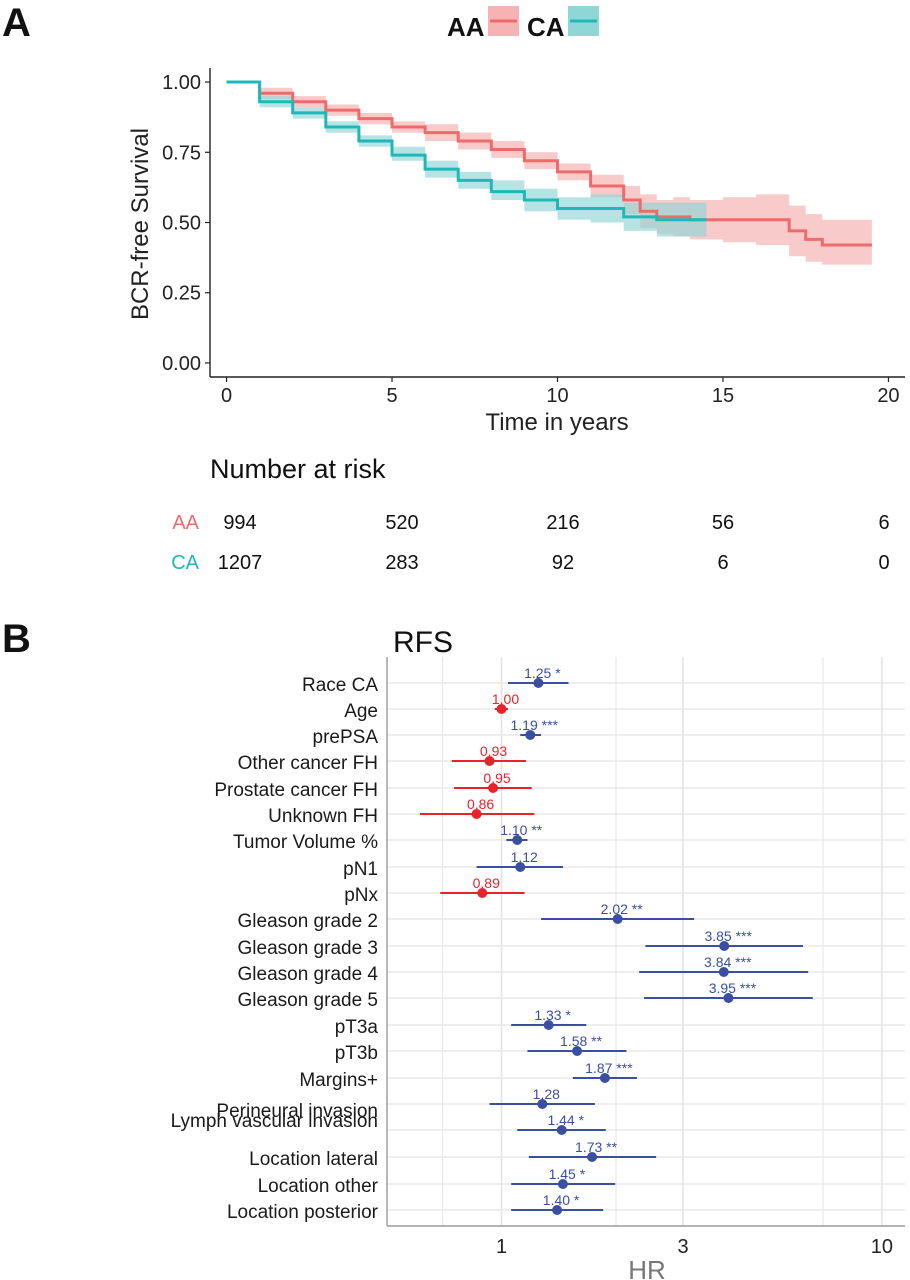 The width and height of the screenshot is (910, 1280). What do you see at coordinates (340, 685) in the screenshot?
I see `forest-row-label: Race CA` at bounding box center [340, 685].